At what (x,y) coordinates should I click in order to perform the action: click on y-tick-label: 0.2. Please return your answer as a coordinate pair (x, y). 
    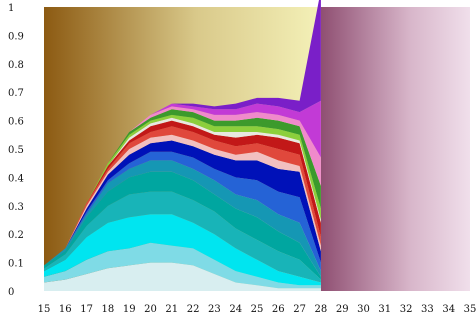
    Looking at the image, I should click on (16, 235).